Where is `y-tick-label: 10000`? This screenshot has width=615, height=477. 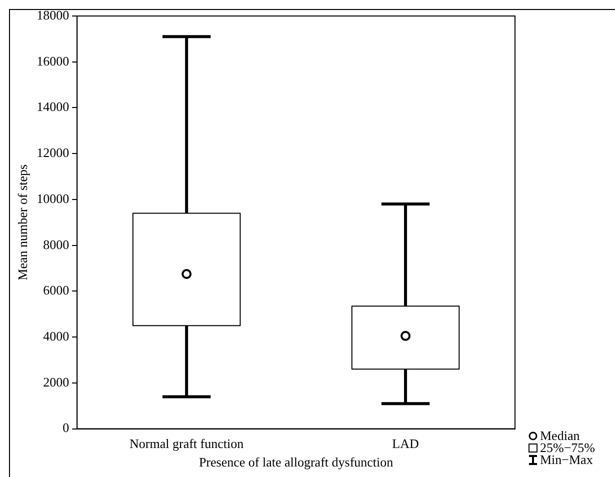
y-tick-label: 10000 is located at coordinates (53, 198).